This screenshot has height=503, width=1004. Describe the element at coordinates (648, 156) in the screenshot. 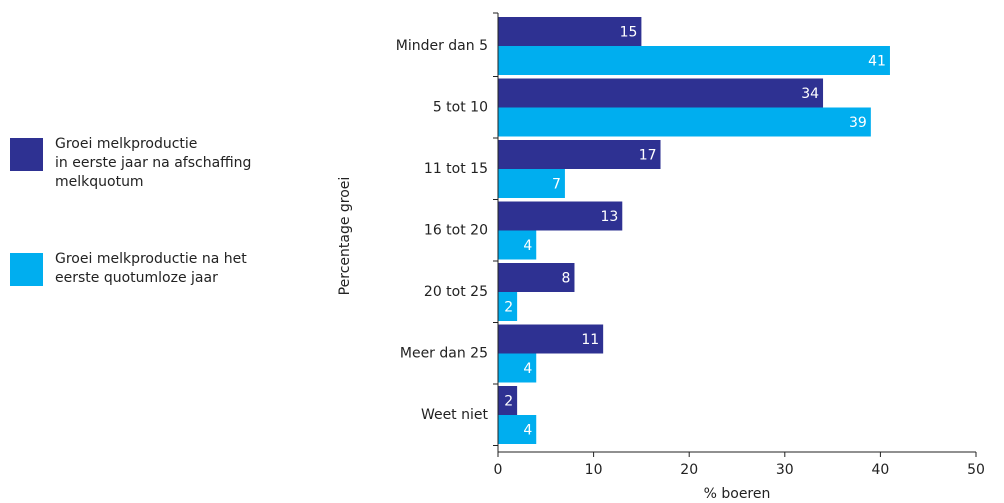

I see `data-label: 17` at that location.